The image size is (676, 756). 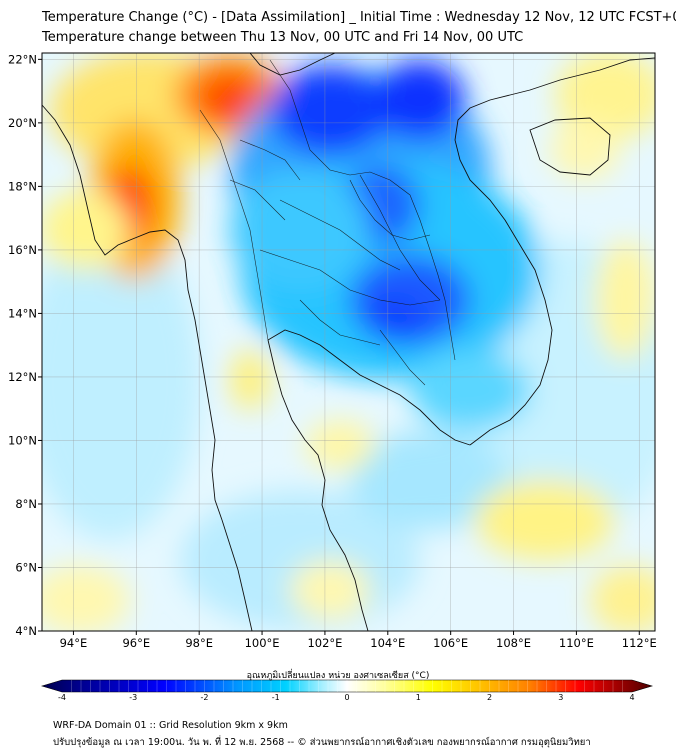 I want to click on colorbar-tick-label: 3, so click(x=561, y=697).